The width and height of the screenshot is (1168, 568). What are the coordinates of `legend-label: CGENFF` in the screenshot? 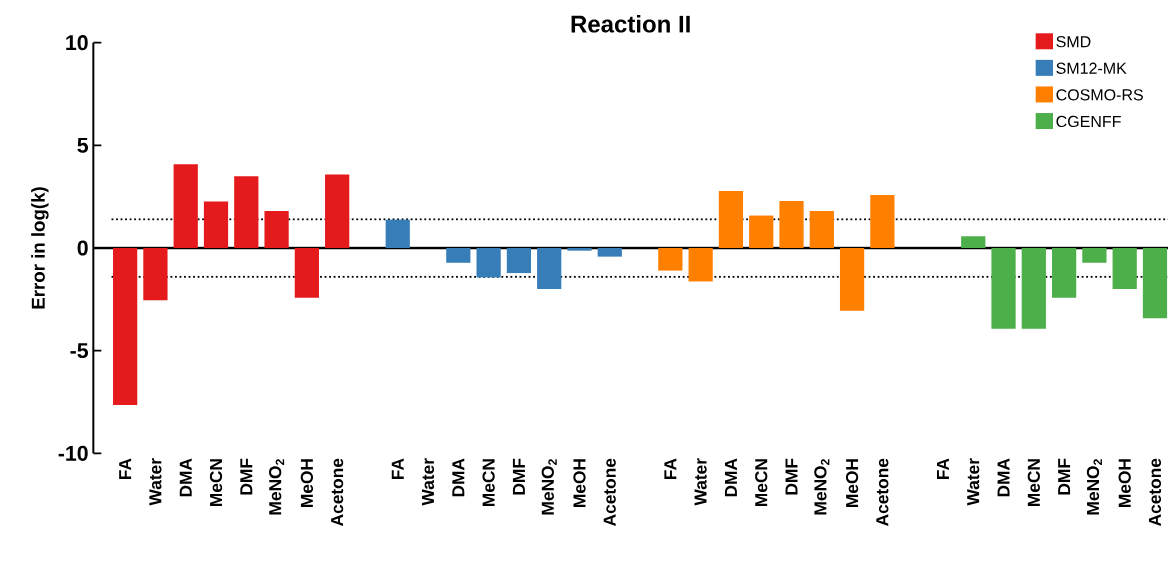 It's located at (1088, 121).